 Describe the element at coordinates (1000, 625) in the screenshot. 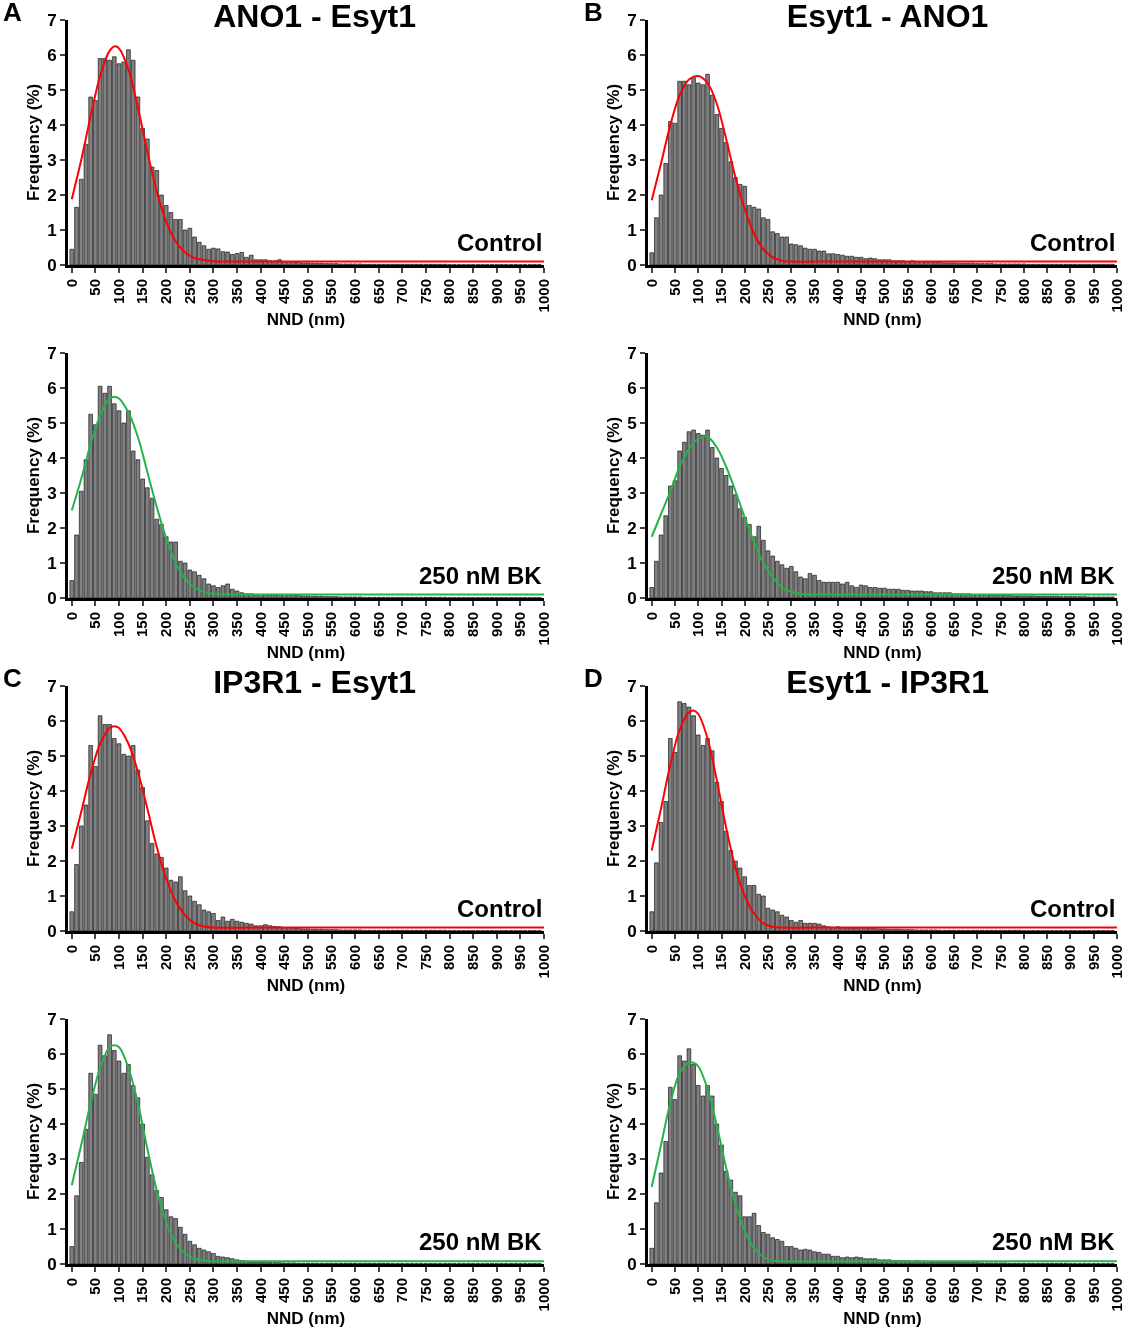

I see `x-tick-label: 750` at that location.